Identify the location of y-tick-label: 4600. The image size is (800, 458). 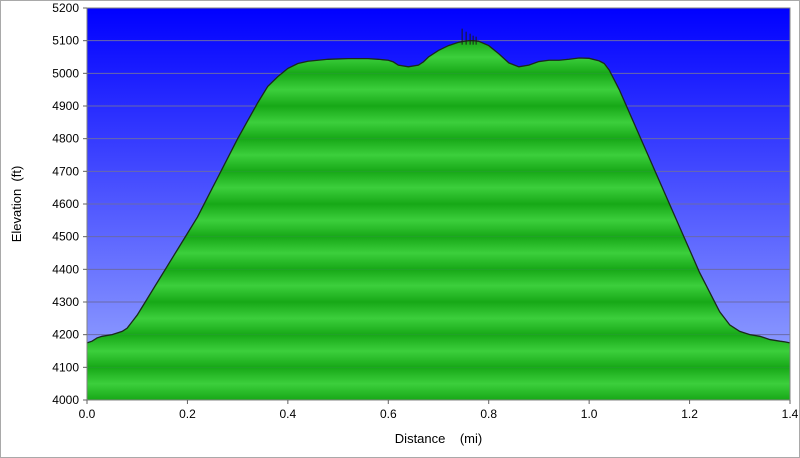
(65, 204).